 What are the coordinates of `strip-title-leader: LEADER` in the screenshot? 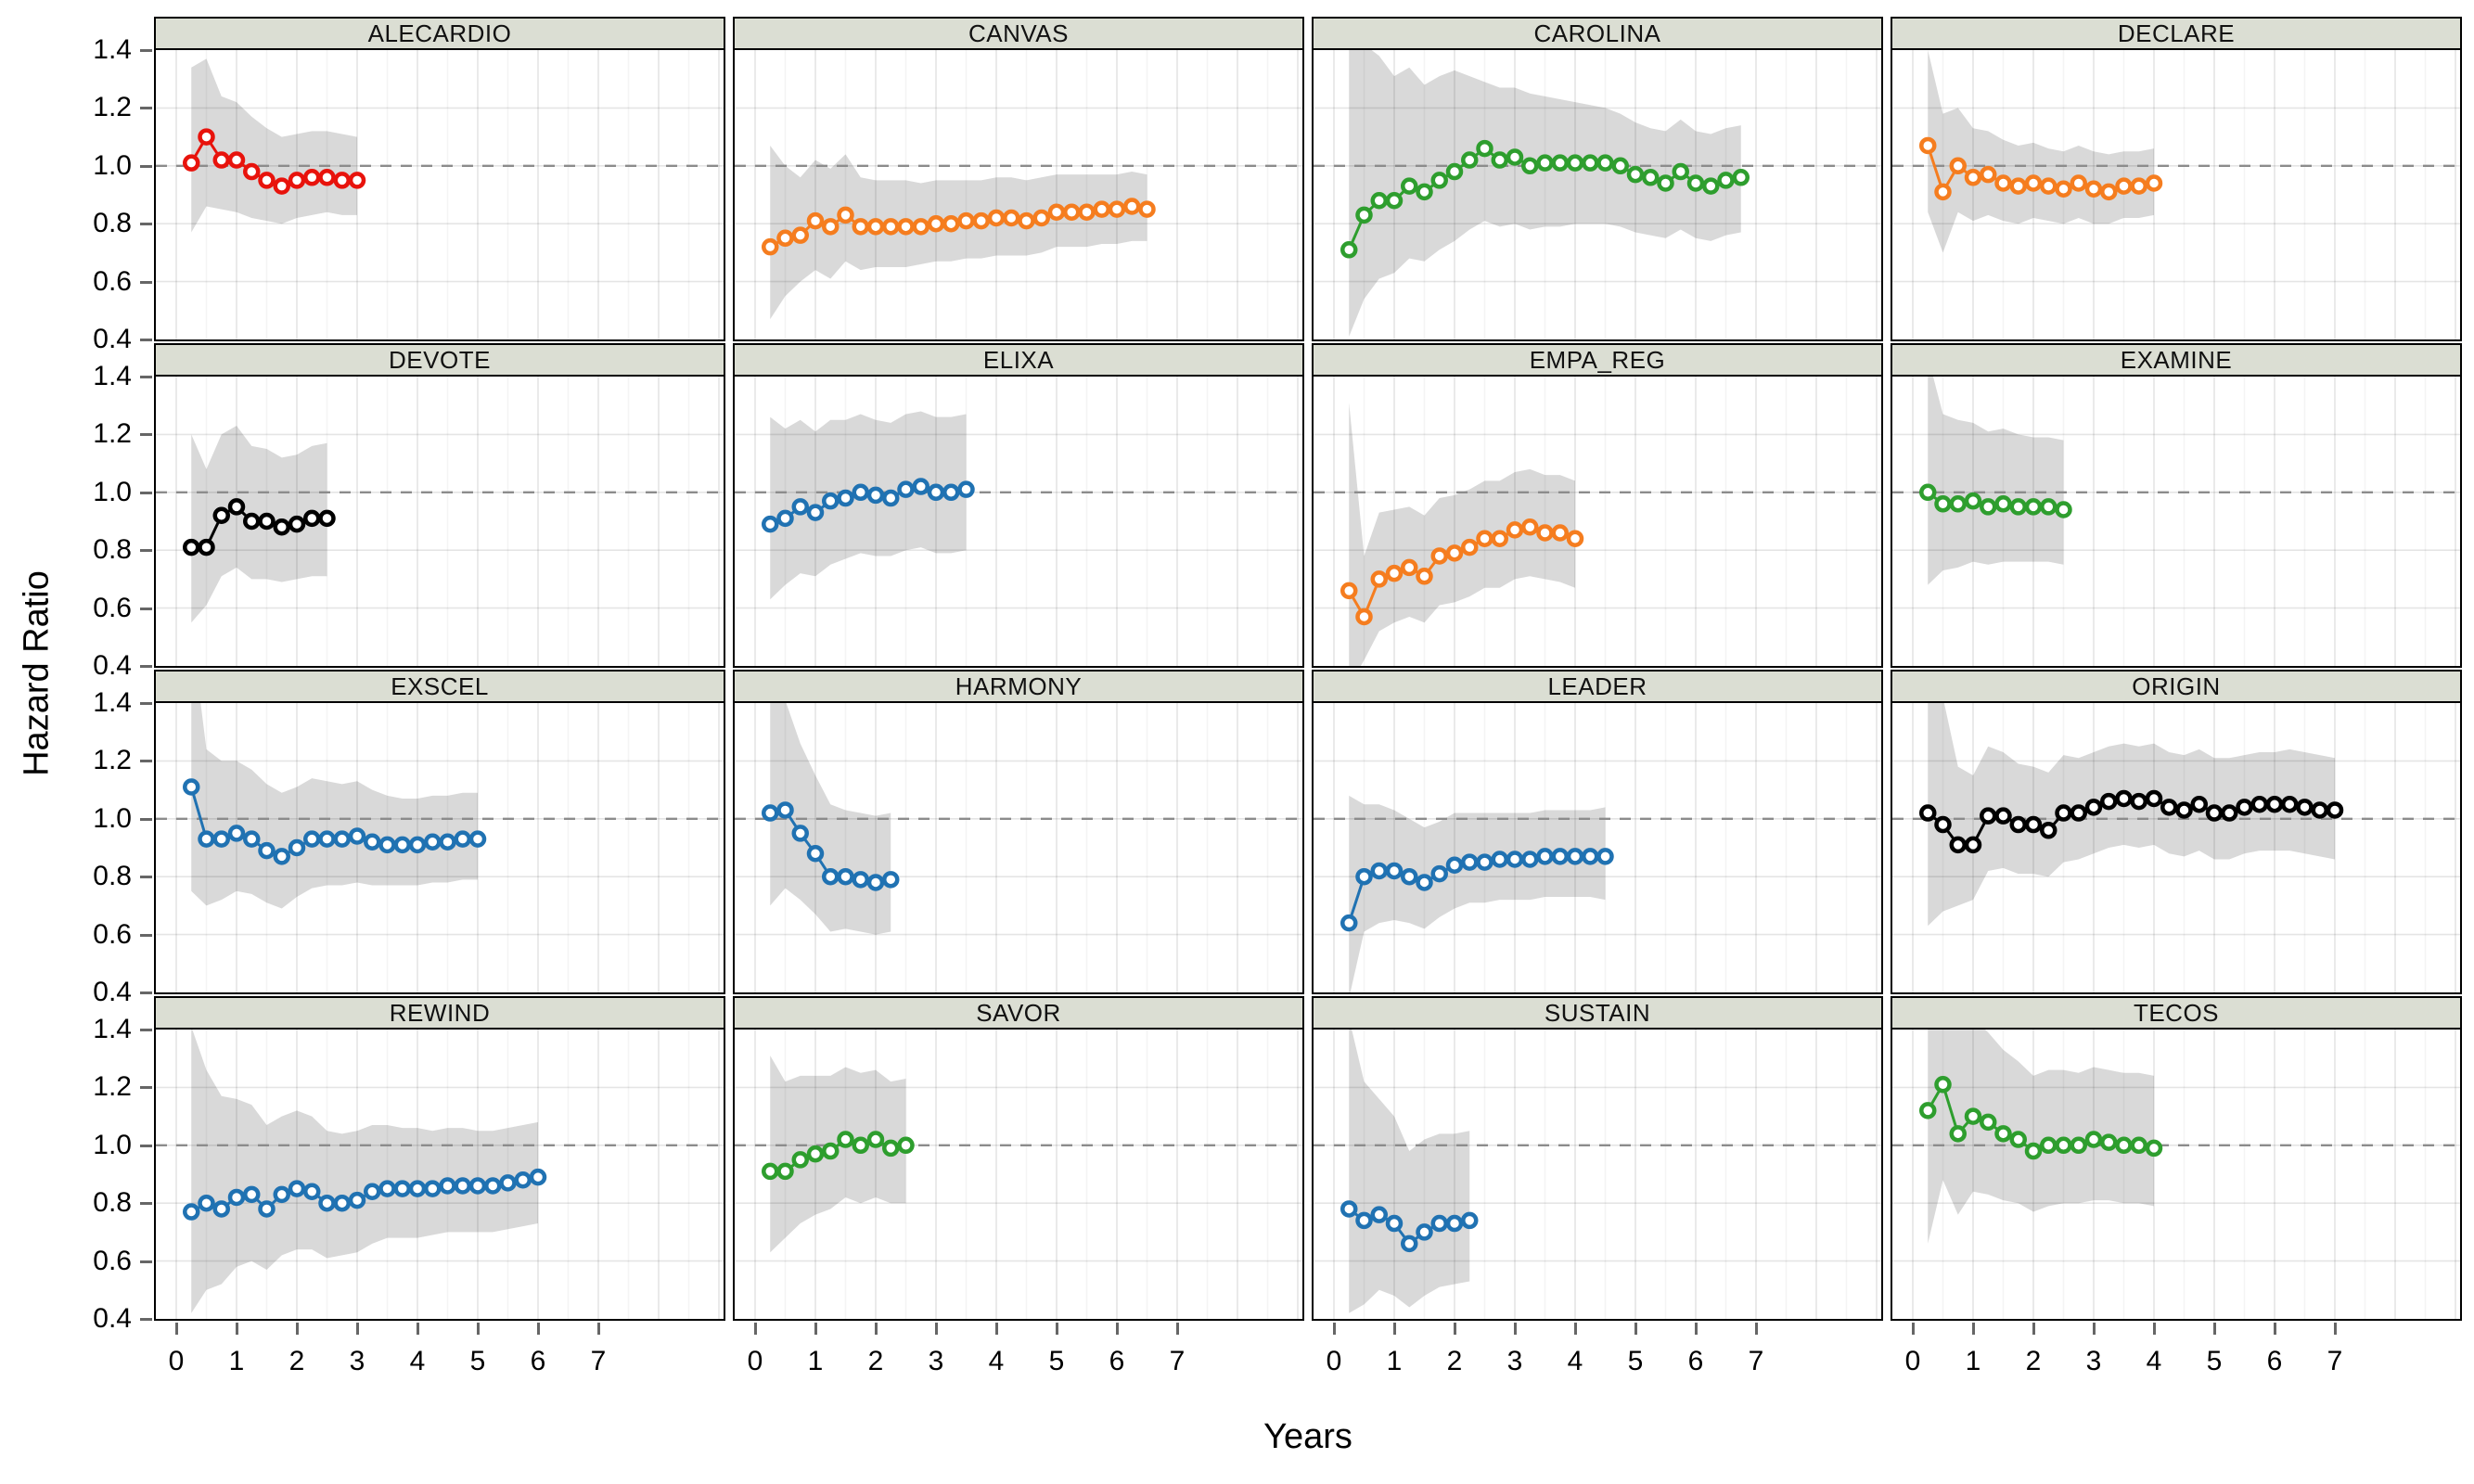 It's located at (1597, 686).